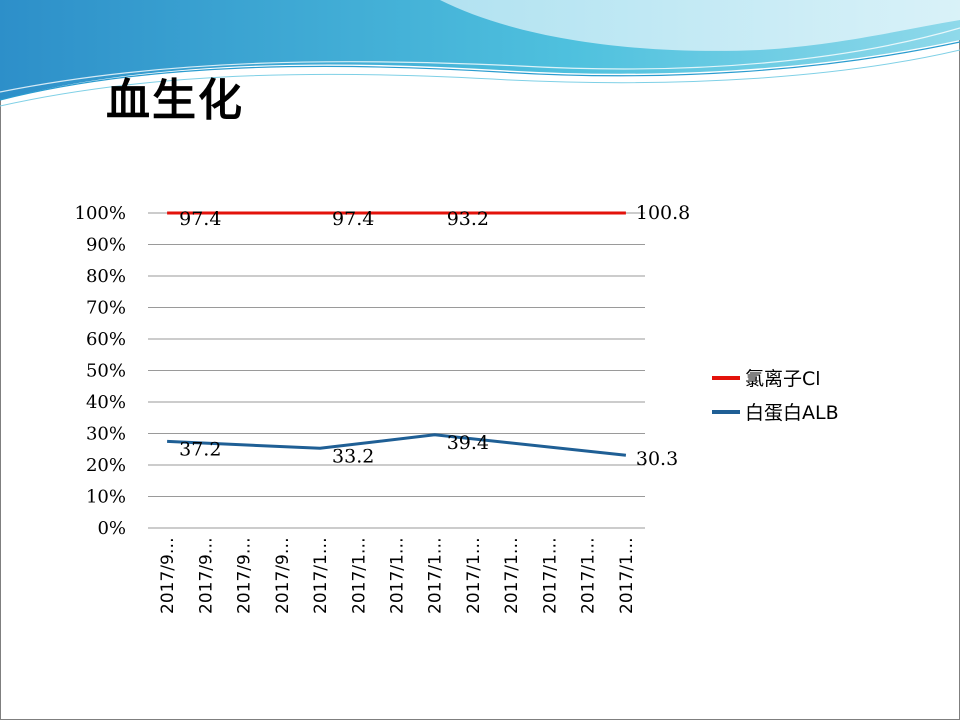  What do you see at coordinates (397, 445) in the screenshot?
I see `series-line` at bounding box center [397, 445].